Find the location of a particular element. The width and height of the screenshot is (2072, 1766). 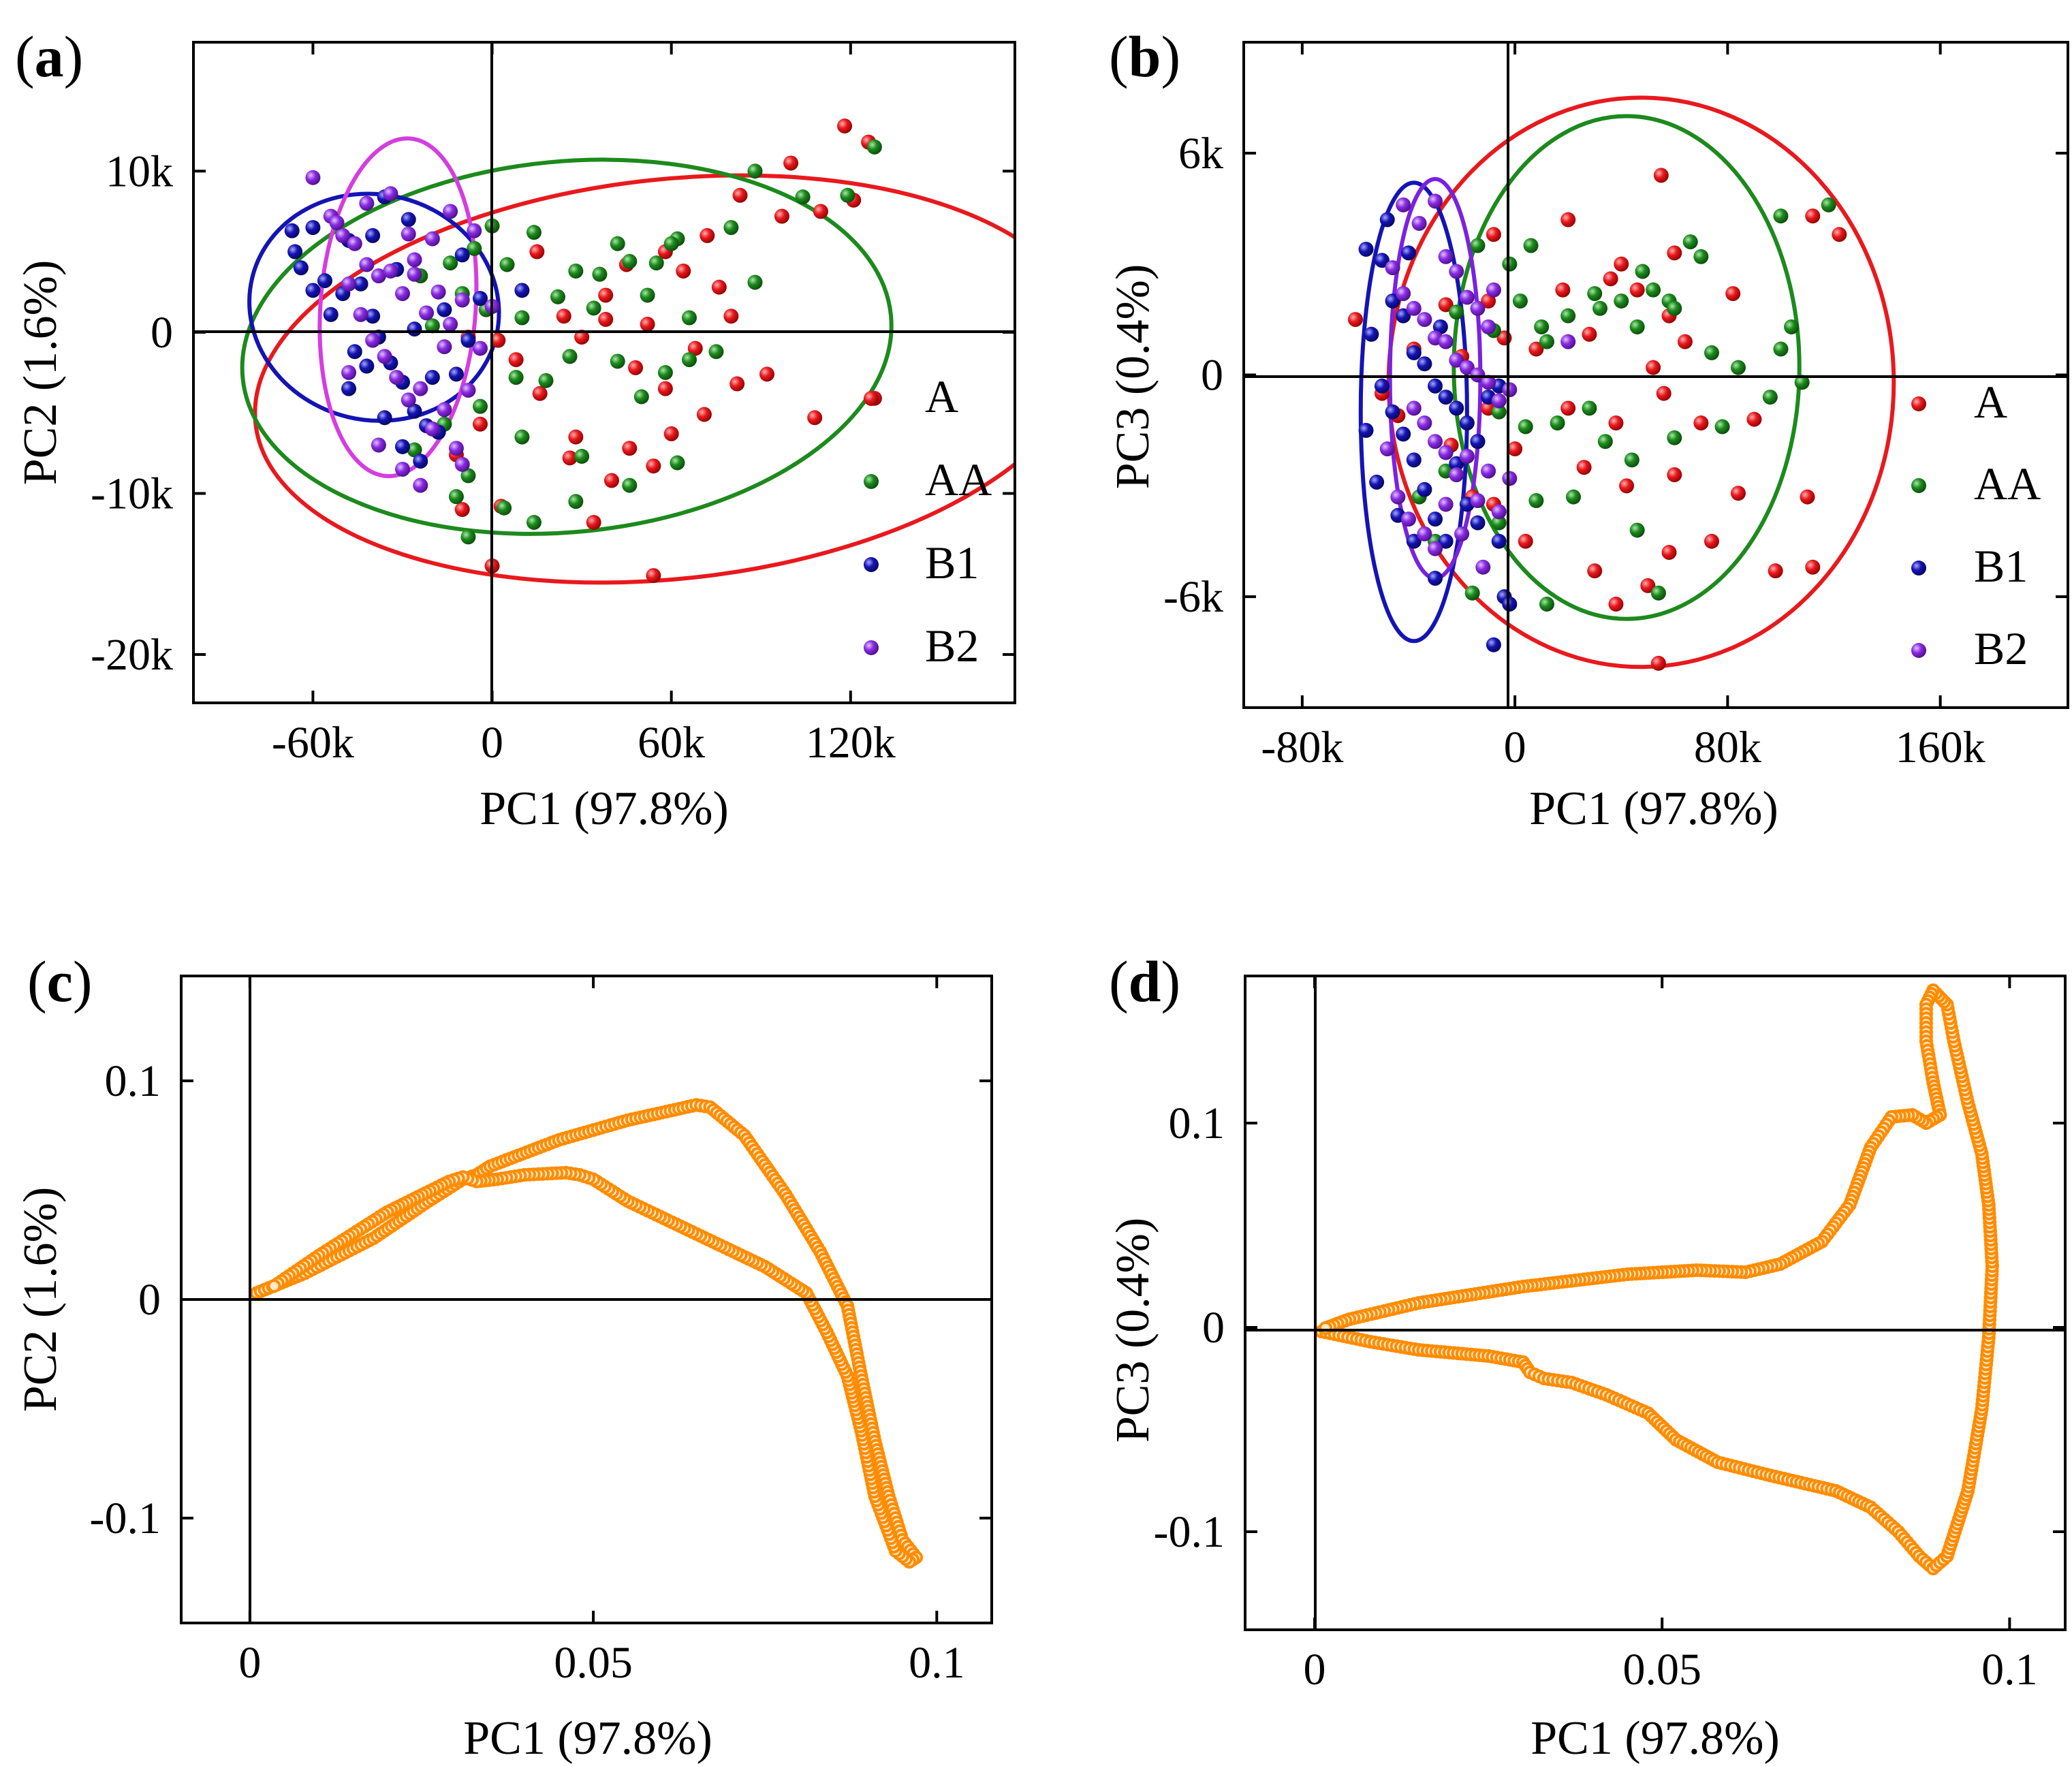

panel-b-xtick-label: 160k is located at coordinates (1940, 748).